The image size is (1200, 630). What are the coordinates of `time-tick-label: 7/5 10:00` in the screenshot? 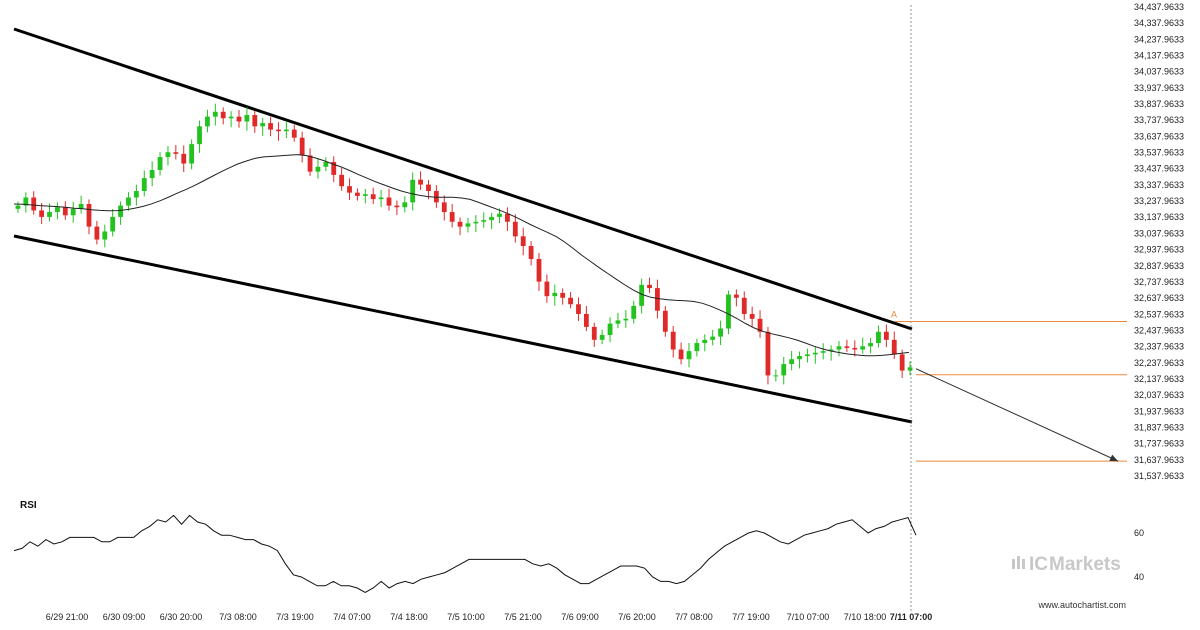 It's located at (466, 617).